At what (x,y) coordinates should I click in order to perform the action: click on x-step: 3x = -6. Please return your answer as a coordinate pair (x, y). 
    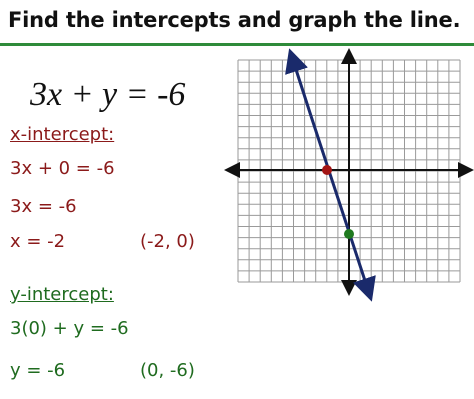
    Looking at the image, I should click on (43, 206).